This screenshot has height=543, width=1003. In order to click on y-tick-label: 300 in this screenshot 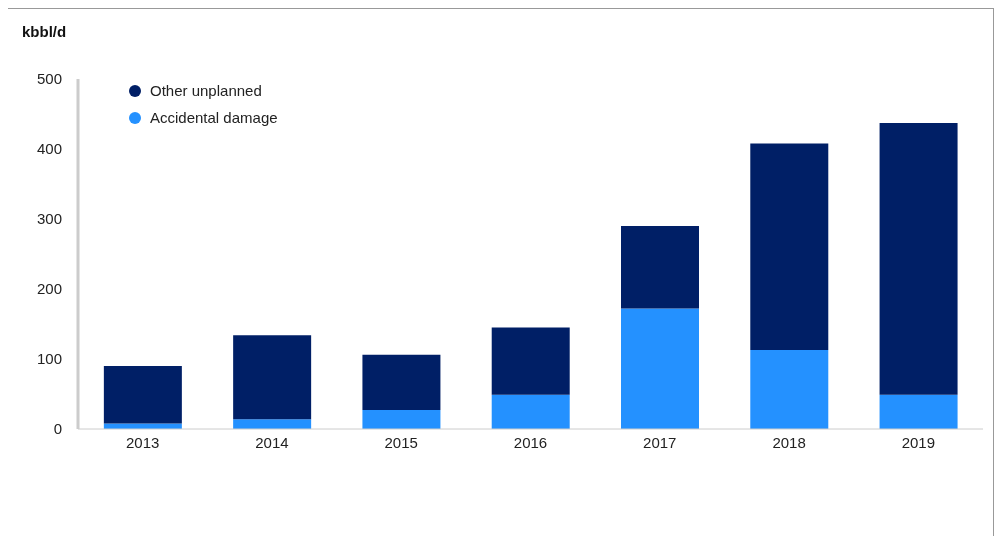, I will do `click(49, 218)`.